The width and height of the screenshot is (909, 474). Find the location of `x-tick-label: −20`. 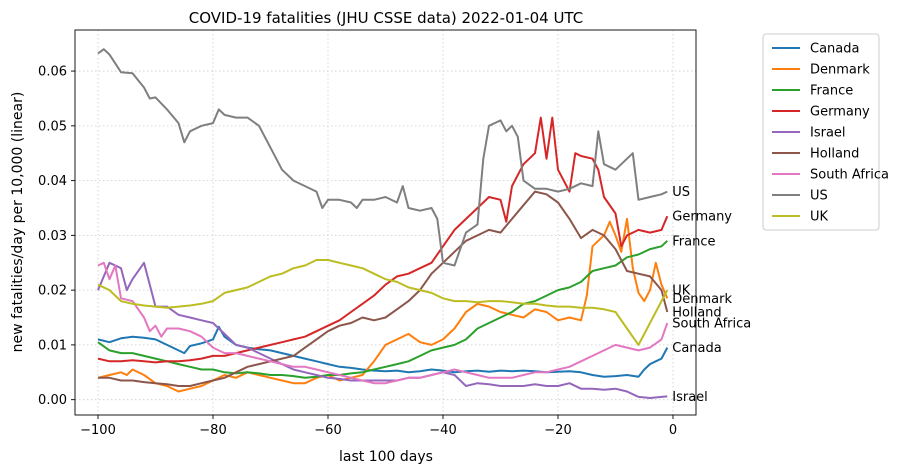

x-tick-label: −20 is located at coordinates (557, 430).